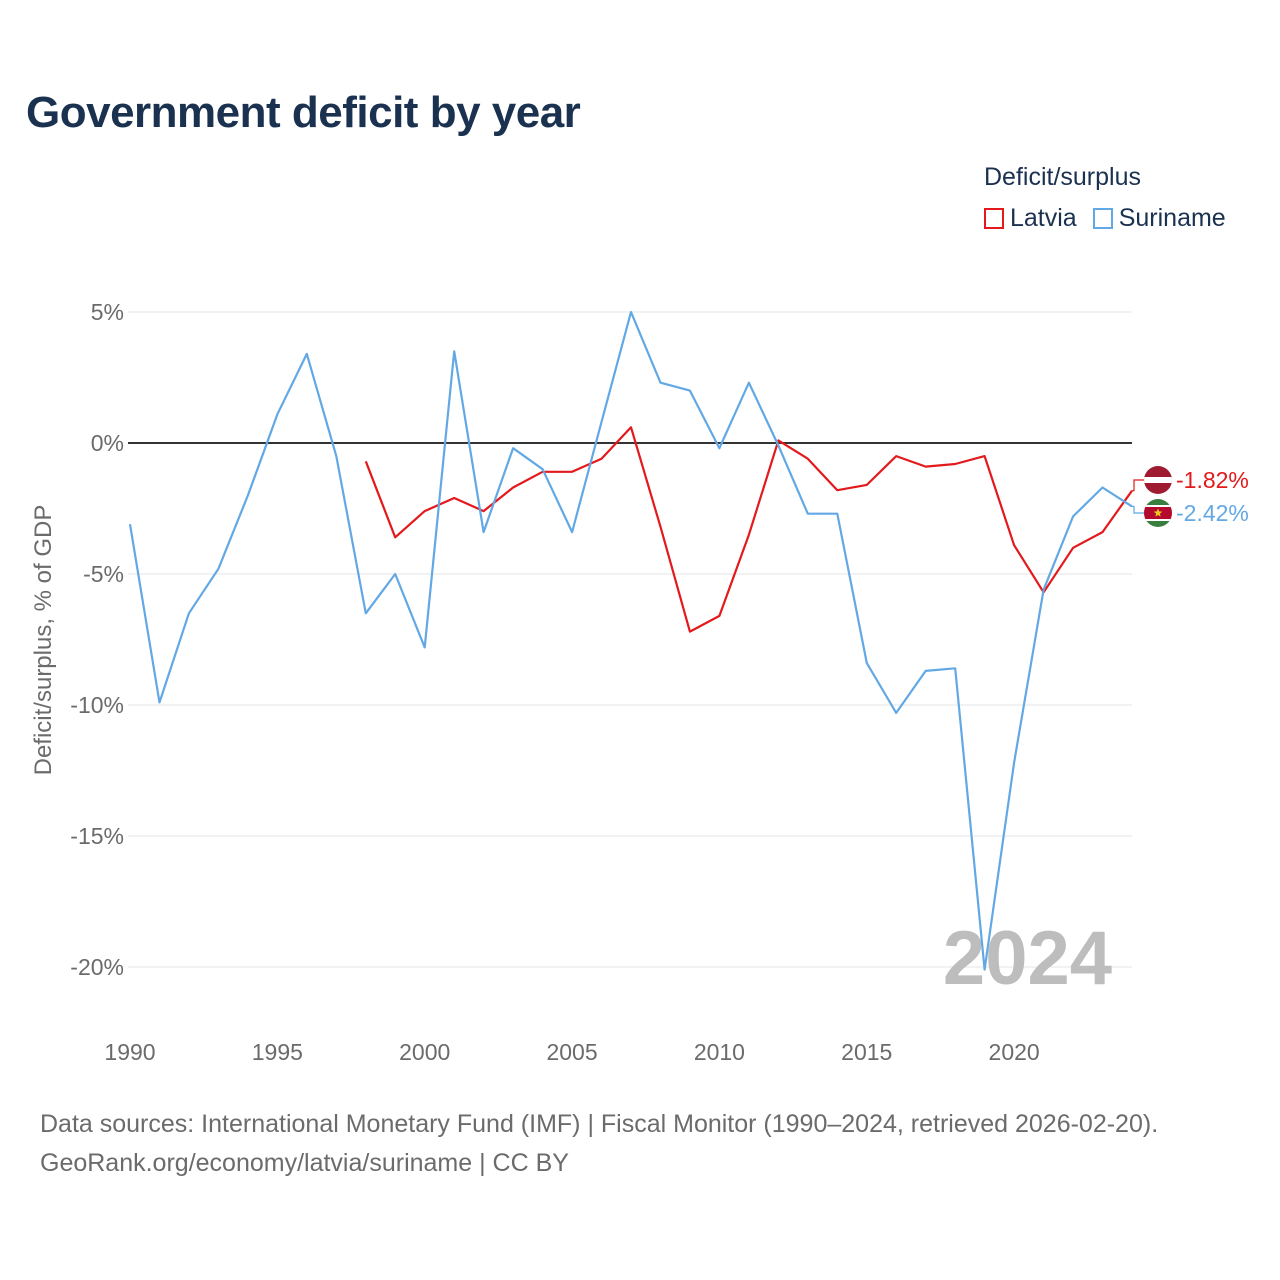 The image size is (1280, 1280). What do you see at coordinates (43, 640) in the screenshot?
I see `y-axis-label: Deficit/surplus, % of GDP` at bounding box center [43, 640].